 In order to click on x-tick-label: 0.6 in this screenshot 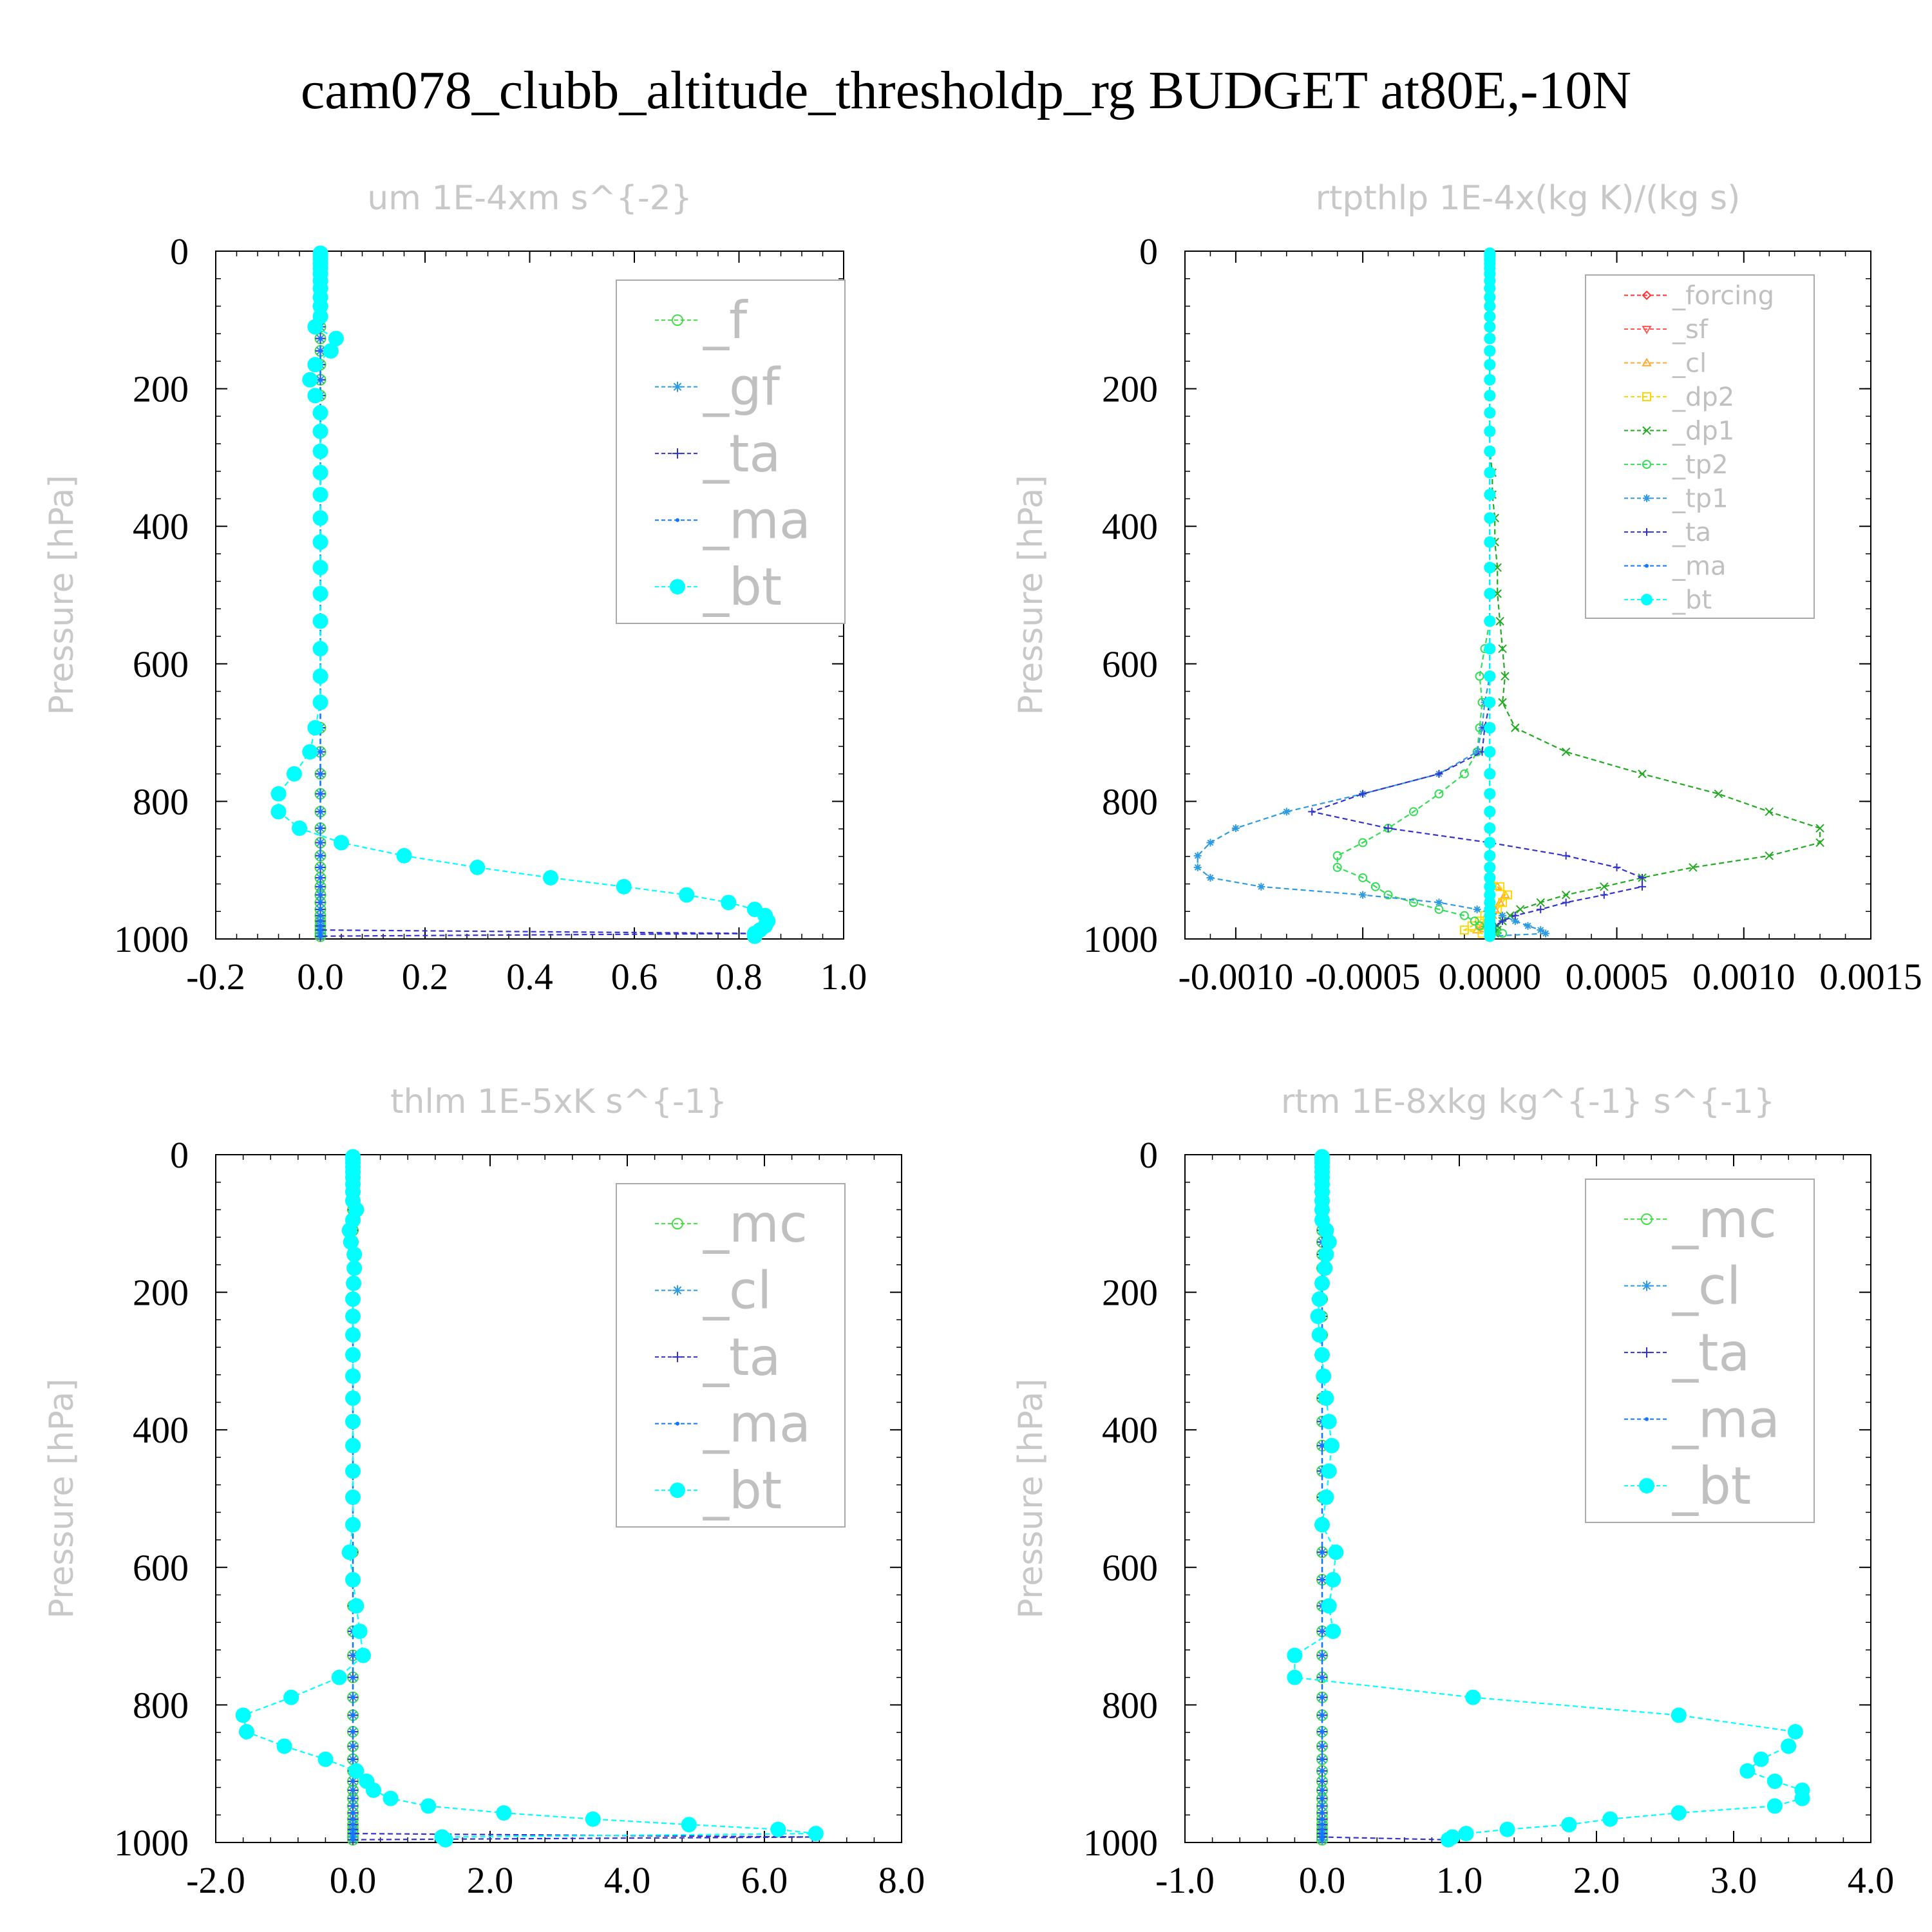, I will do `click(635, 977)`.